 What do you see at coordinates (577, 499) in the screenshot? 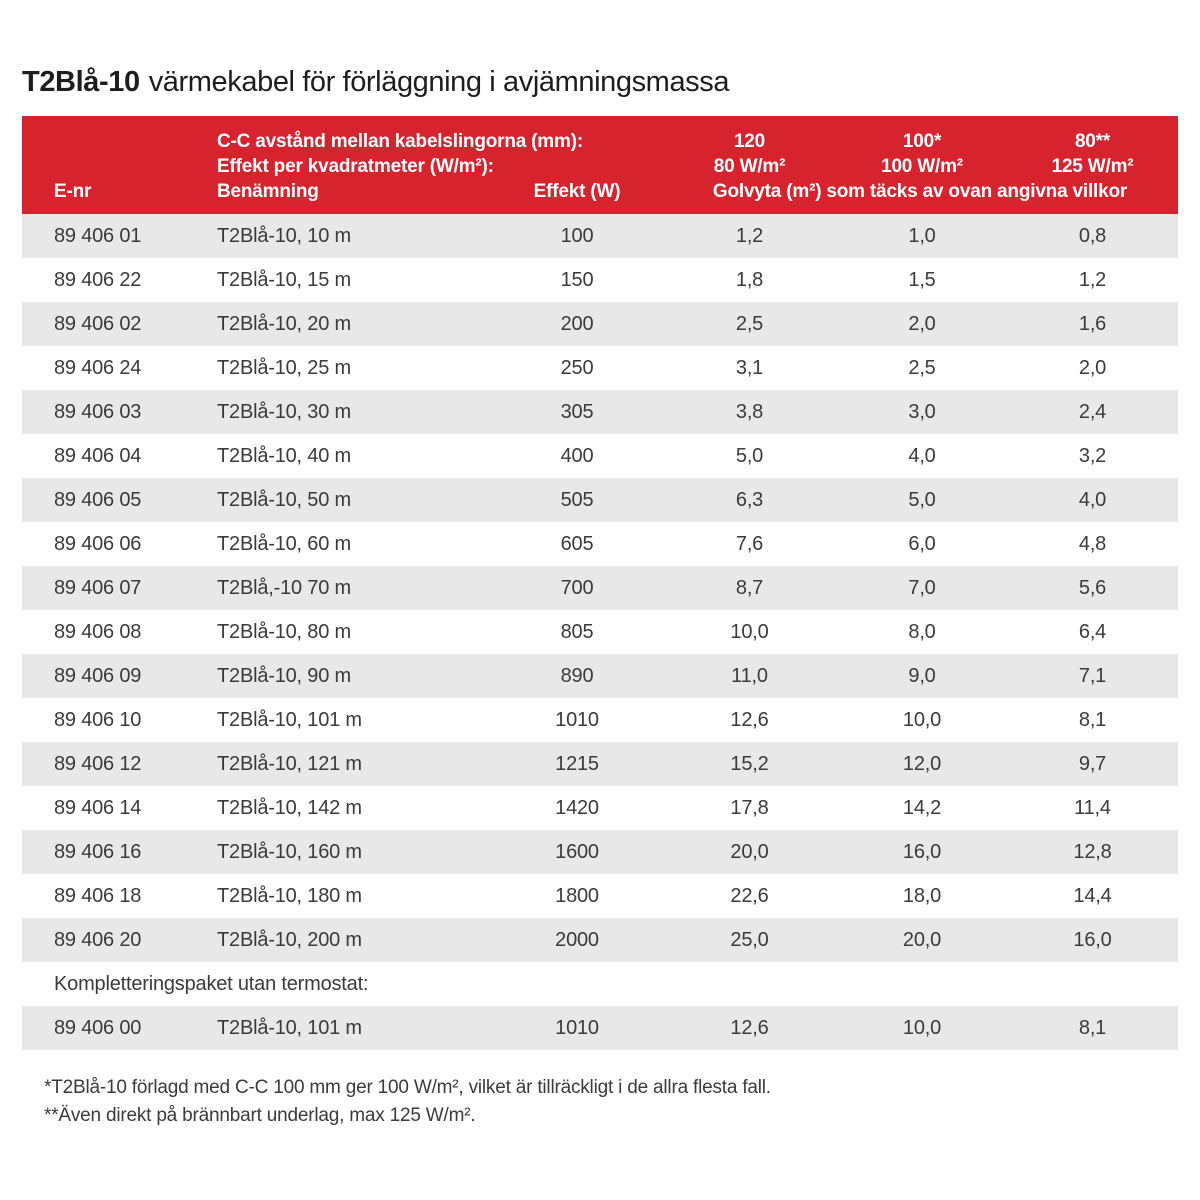
I see `effekt-cell: 505` at bounding box center [577, 499].